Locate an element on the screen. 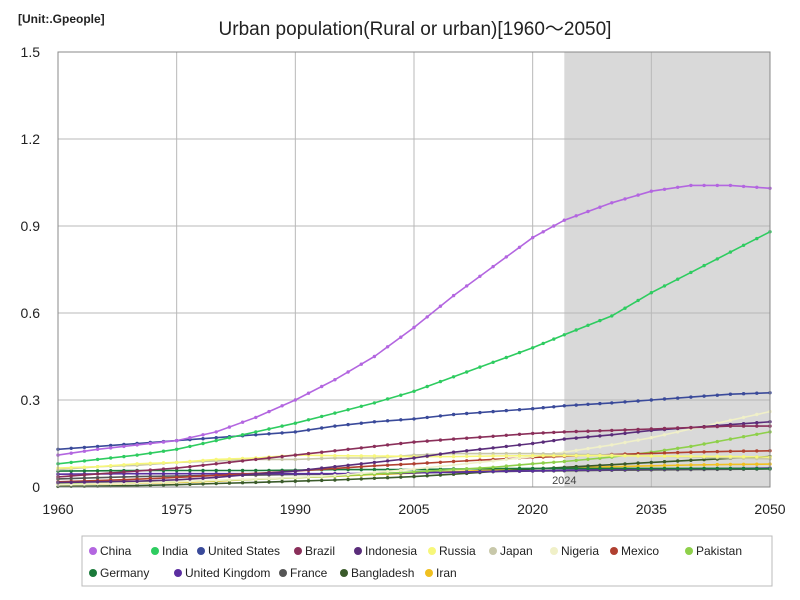  legend-swatch is located at coordinates (155, 551).